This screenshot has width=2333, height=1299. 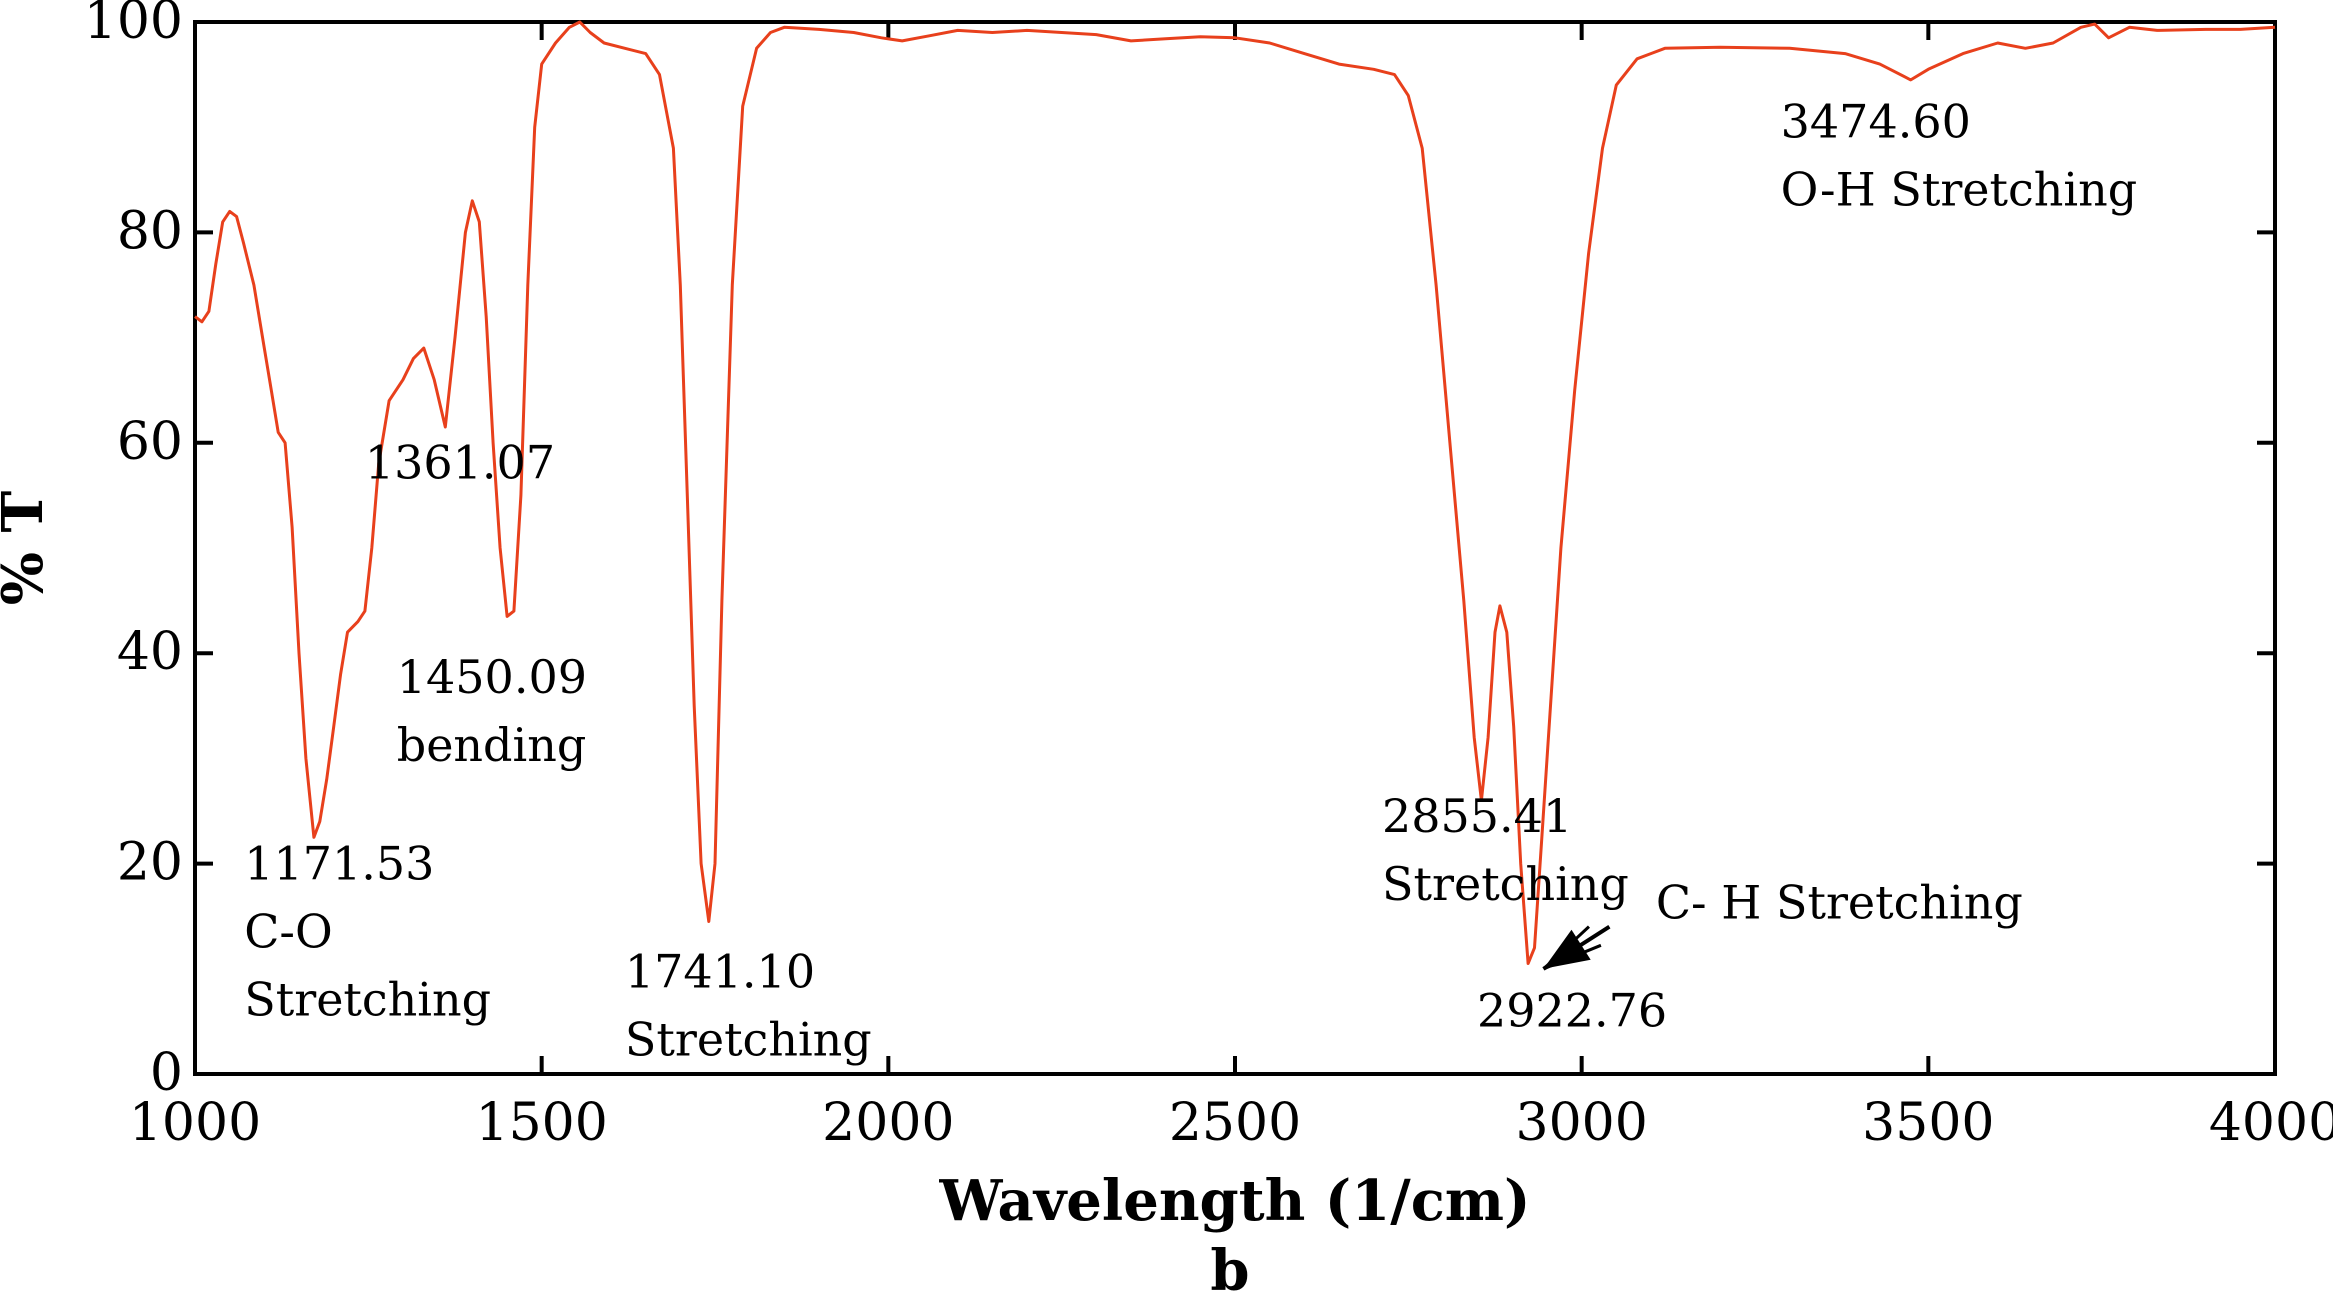 What do you see at coordinates (492, 677) in the screenshot?
I see `peak-annotation: 1450.09` at bounding box center [492, 677].